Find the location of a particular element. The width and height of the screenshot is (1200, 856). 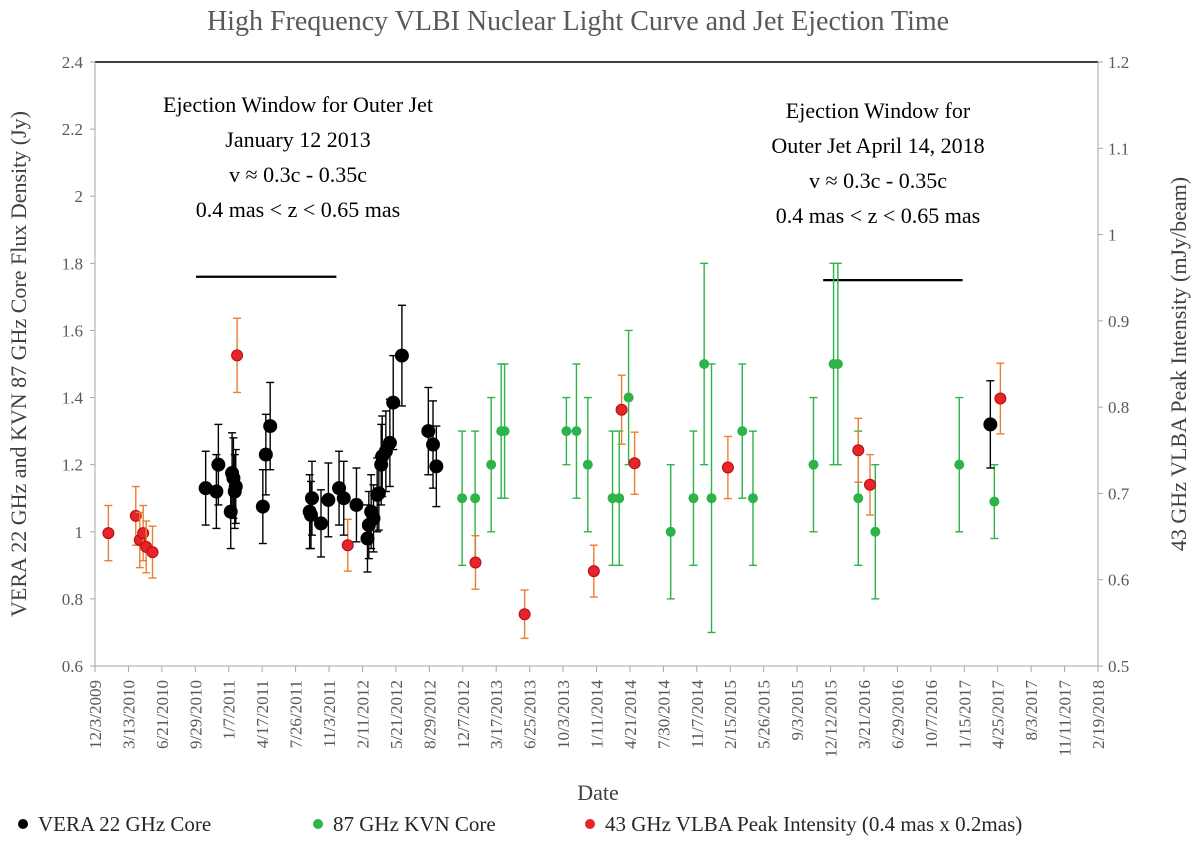

left-y-tick-label: 1.2 is located at coordinates (72, 465).